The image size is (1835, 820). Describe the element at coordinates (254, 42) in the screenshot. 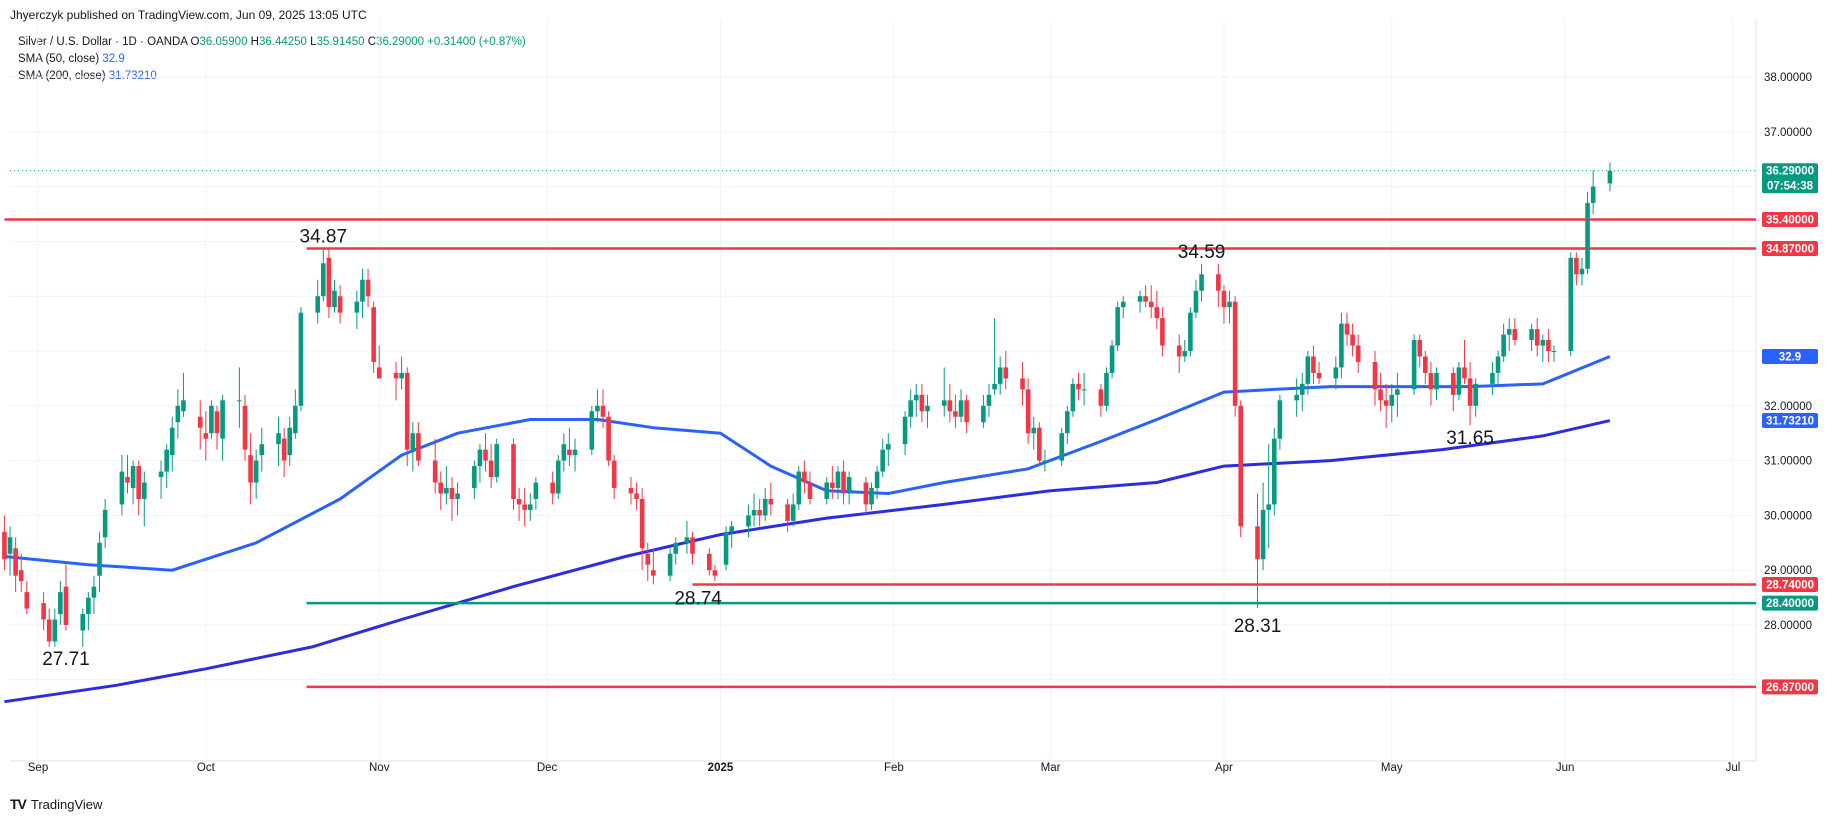

I see `legend-high-label: H` at that location.